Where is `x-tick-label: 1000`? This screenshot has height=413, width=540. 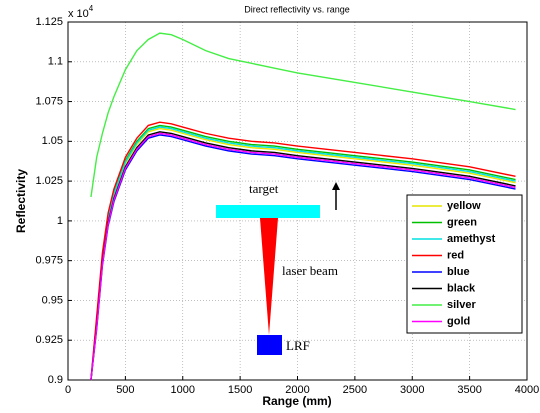
x-tick-label: 1000 is located at coordinates (183, 390).